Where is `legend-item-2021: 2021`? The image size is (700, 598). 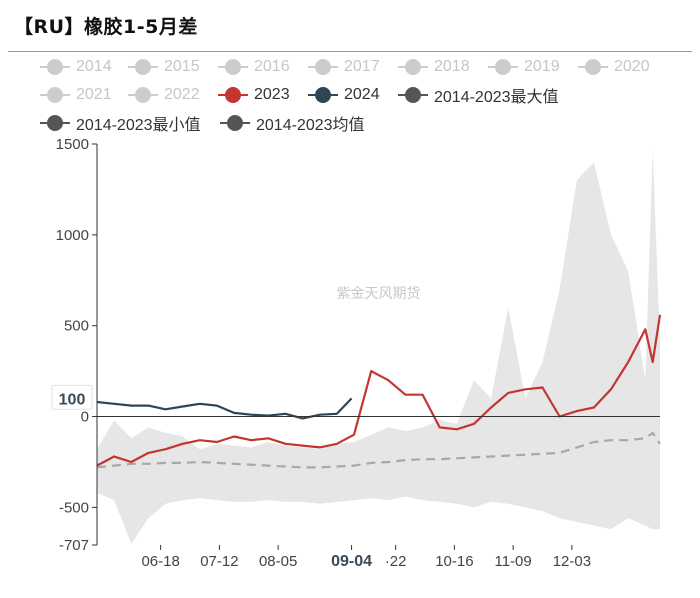 legend-item-2021: 2021 is located at coordinates (76, 95).